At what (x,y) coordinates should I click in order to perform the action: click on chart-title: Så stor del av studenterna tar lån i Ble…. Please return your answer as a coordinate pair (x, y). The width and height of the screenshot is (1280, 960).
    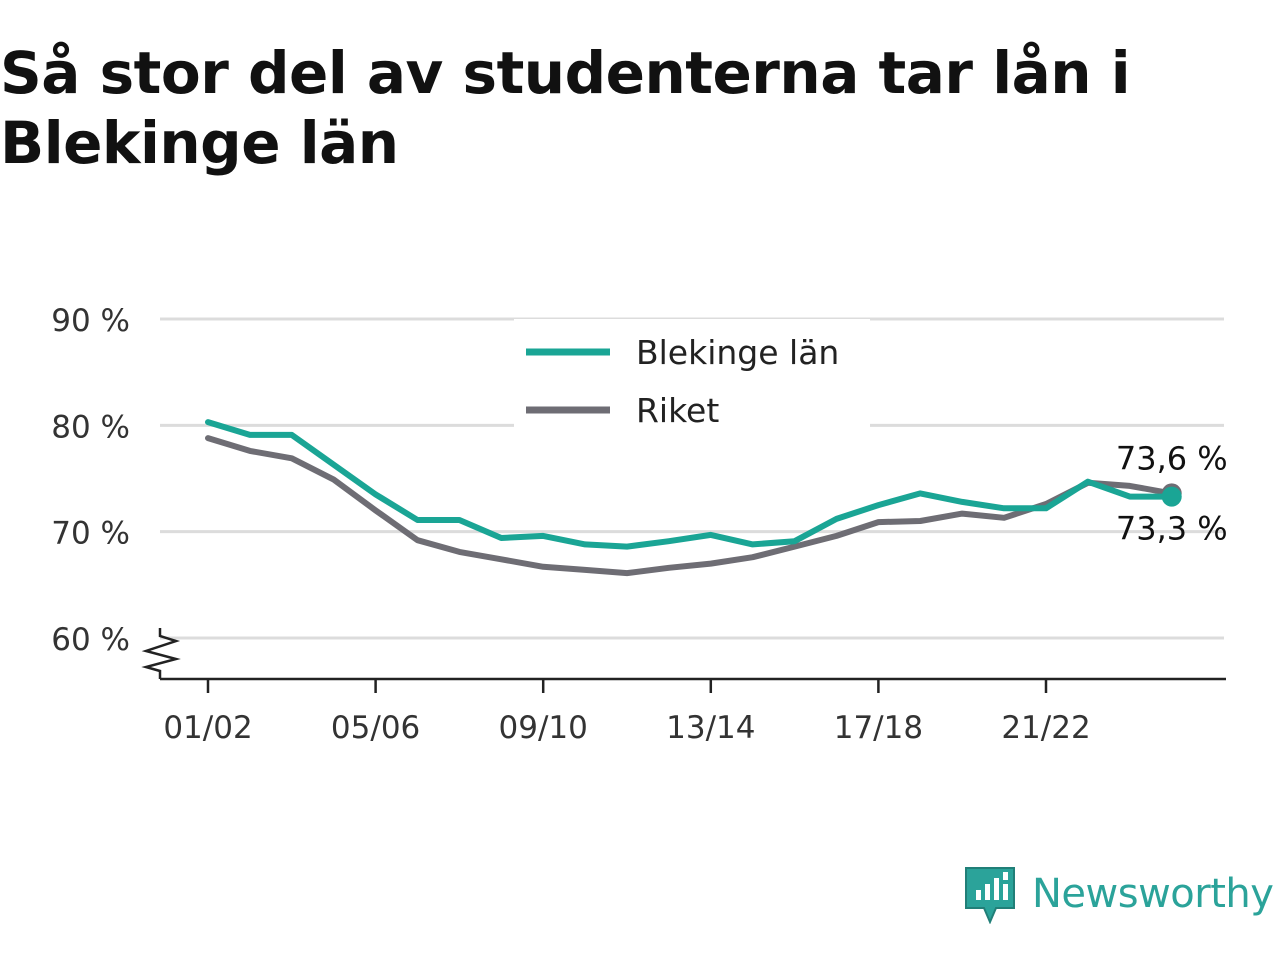
    Looking at the image, I should click on (565, 108).